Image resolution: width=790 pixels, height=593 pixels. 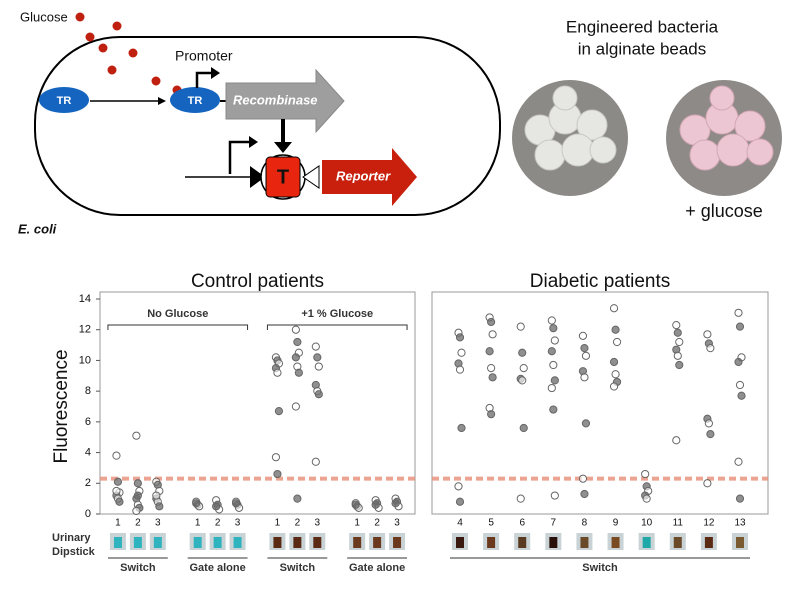 I want to click on x-tick-label: 3, so click(x=397, y=523).